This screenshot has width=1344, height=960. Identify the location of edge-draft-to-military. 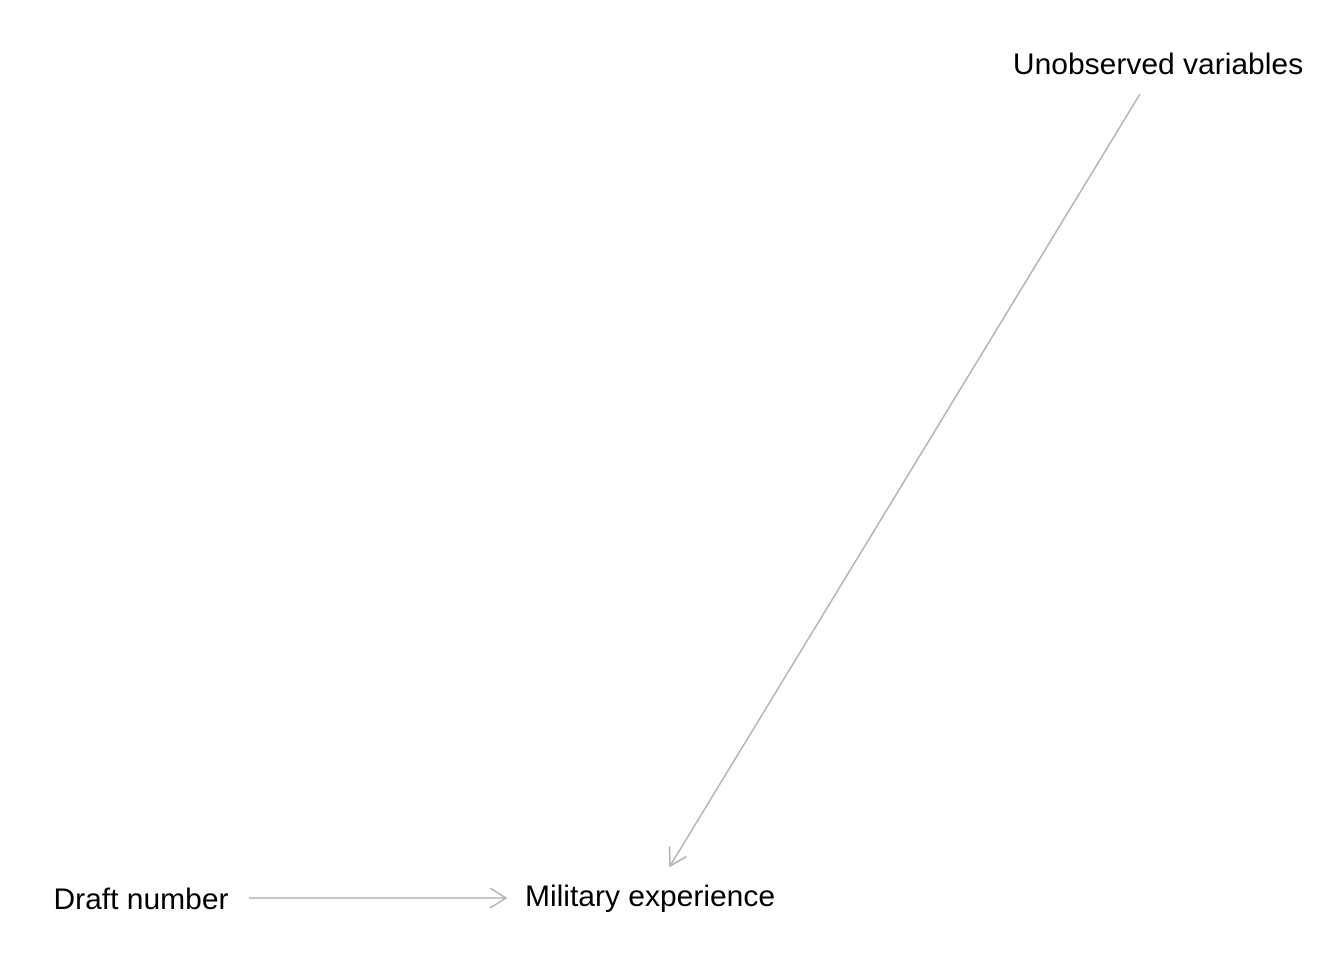
(378, 898).